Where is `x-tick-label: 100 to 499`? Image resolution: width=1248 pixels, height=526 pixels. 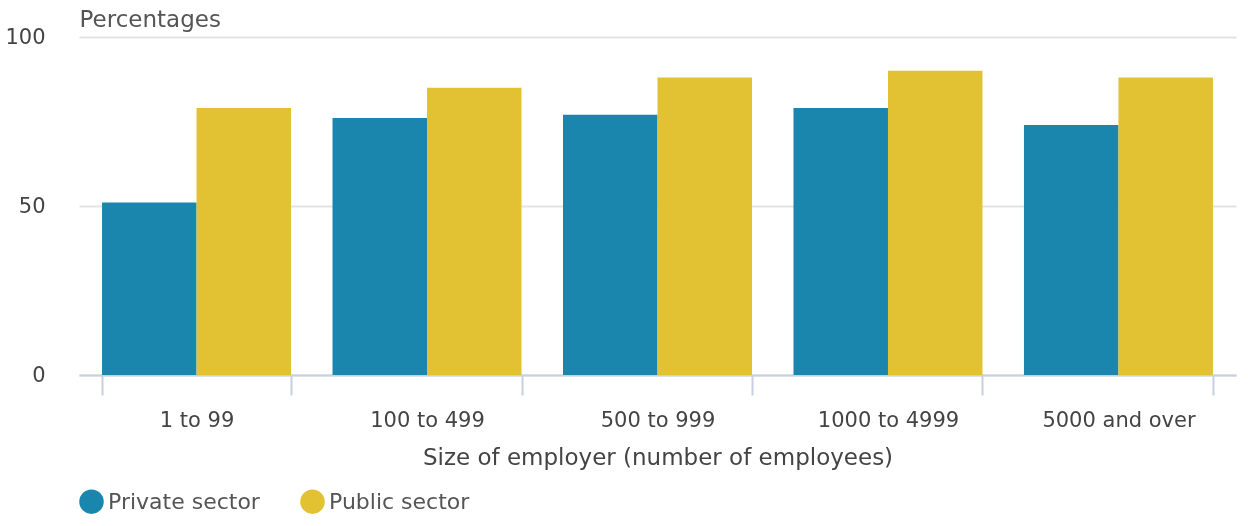 x-tick-label: 100 to 499 is located at coordinates (427, 419).